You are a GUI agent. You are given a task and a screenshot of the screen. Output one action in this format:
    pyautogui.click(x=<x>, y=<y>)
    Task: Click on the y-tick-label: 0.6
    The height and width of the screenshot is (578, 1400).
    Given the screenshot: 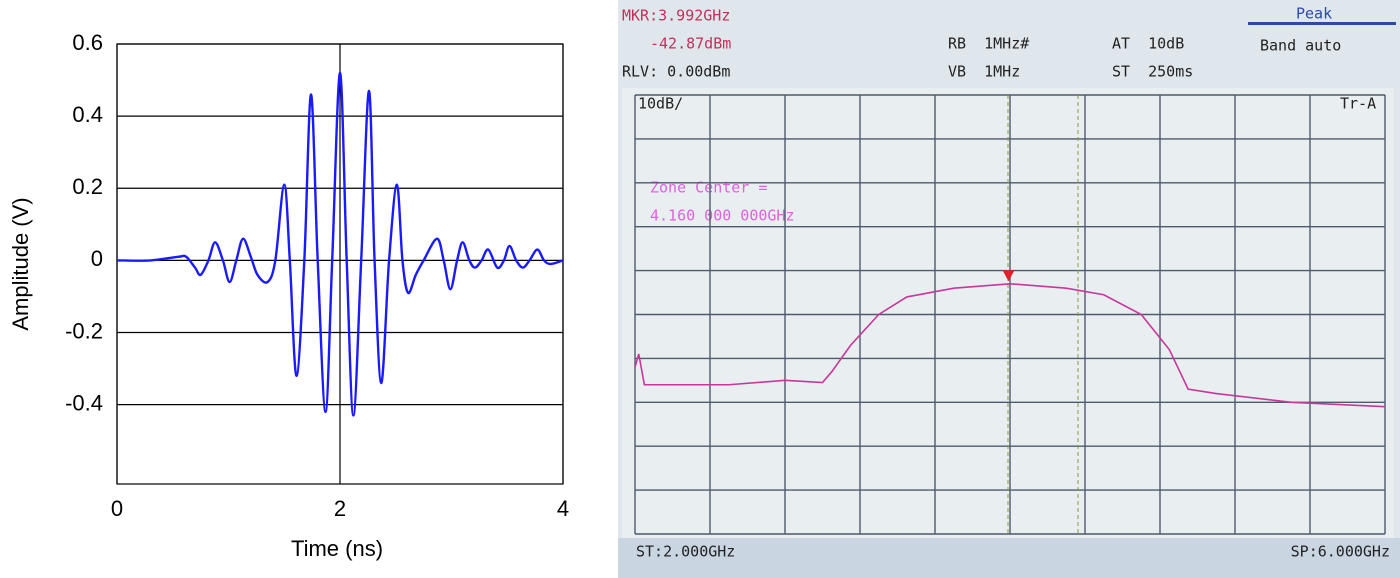 What is the action you would take?
    pyautogui.click(x=87, y=42)
    